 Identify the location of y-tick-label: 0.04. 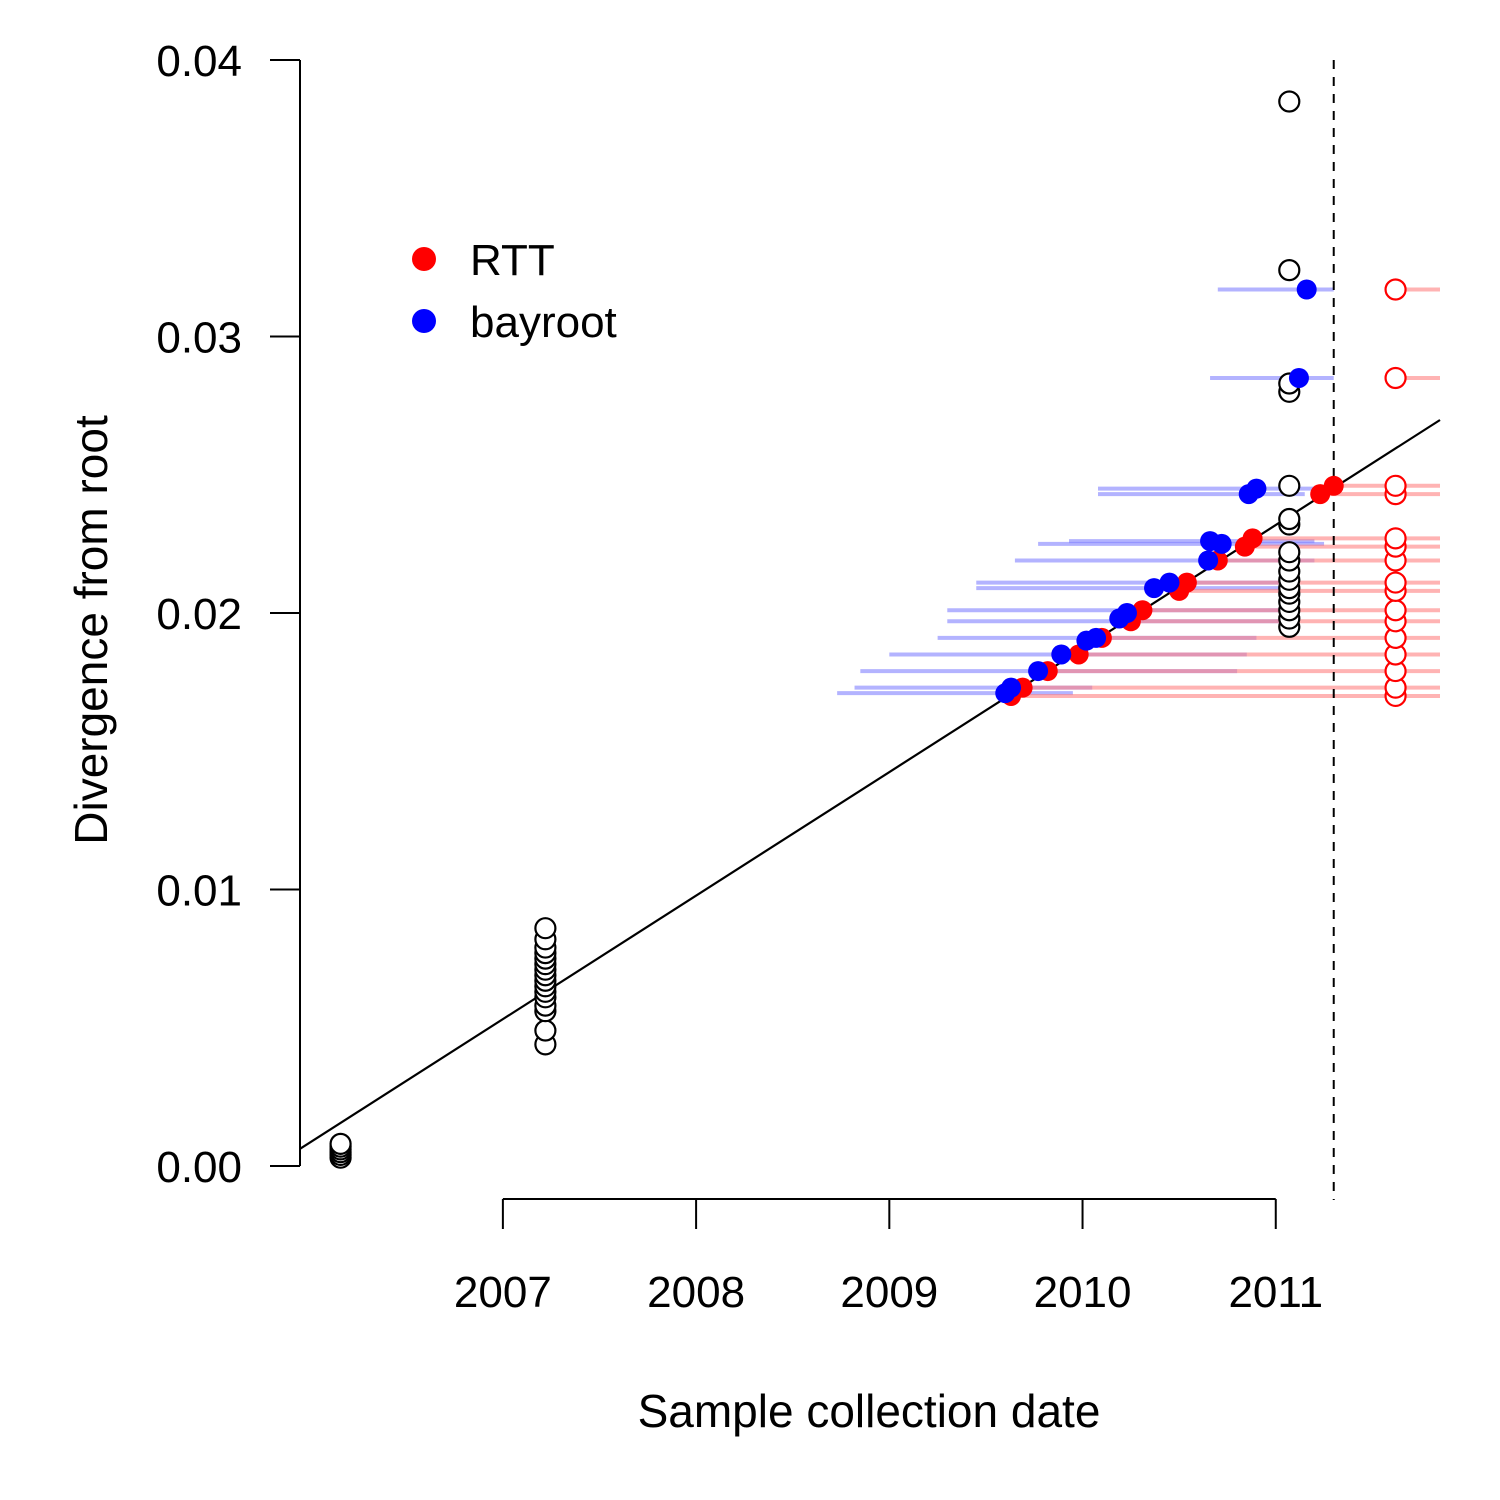
(199, 61).